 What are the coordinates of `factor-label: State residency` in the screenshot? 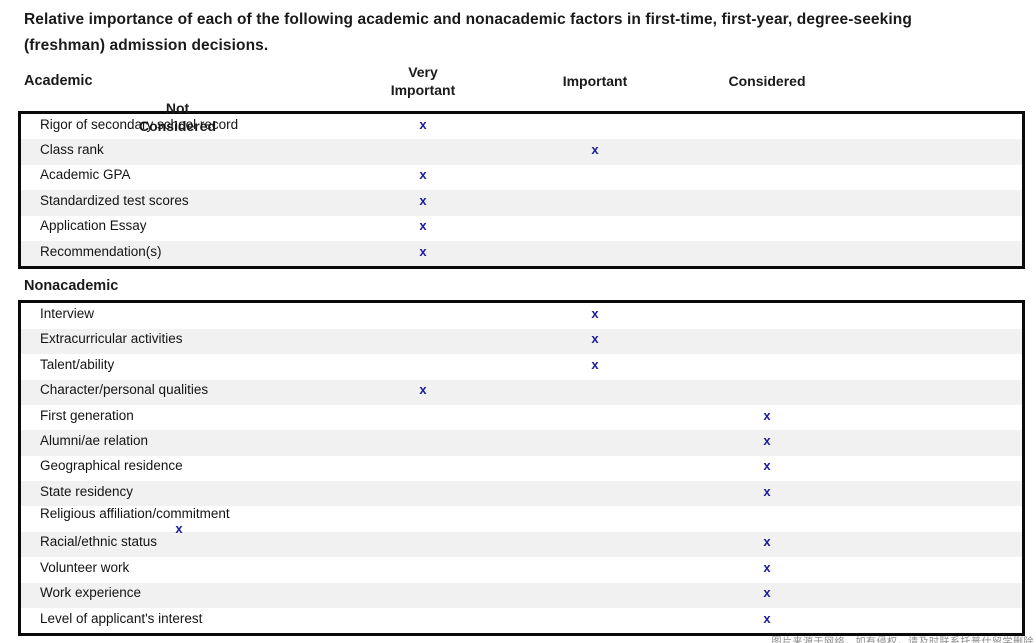 It's located at (87, 491).